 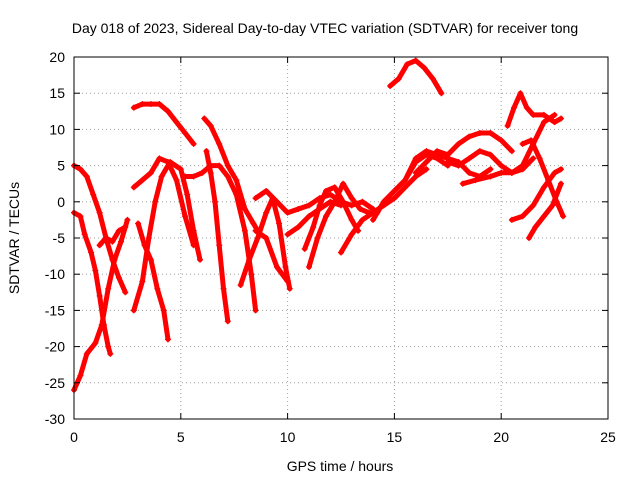 I want to click on series-sat-t, so click(x=416, y=77).